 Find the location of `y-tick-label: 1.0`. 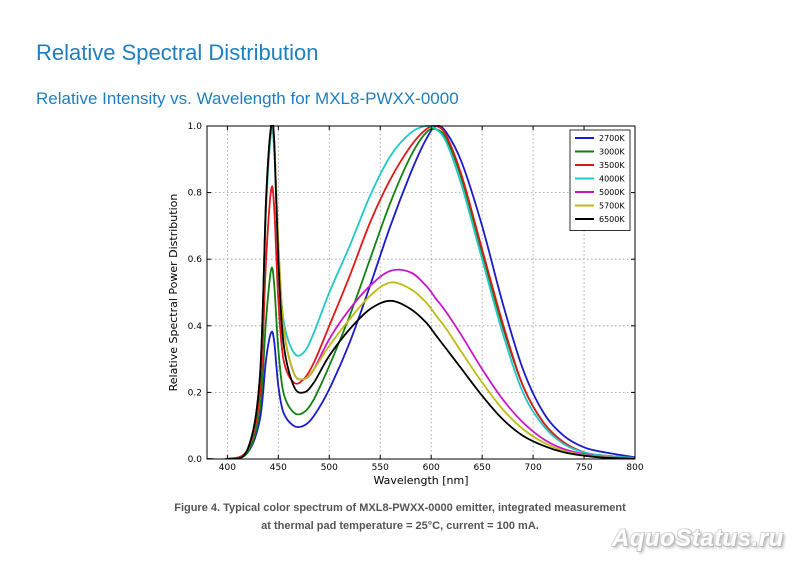

y-tick-label: 1.0 is located at coordinates (195, 127).